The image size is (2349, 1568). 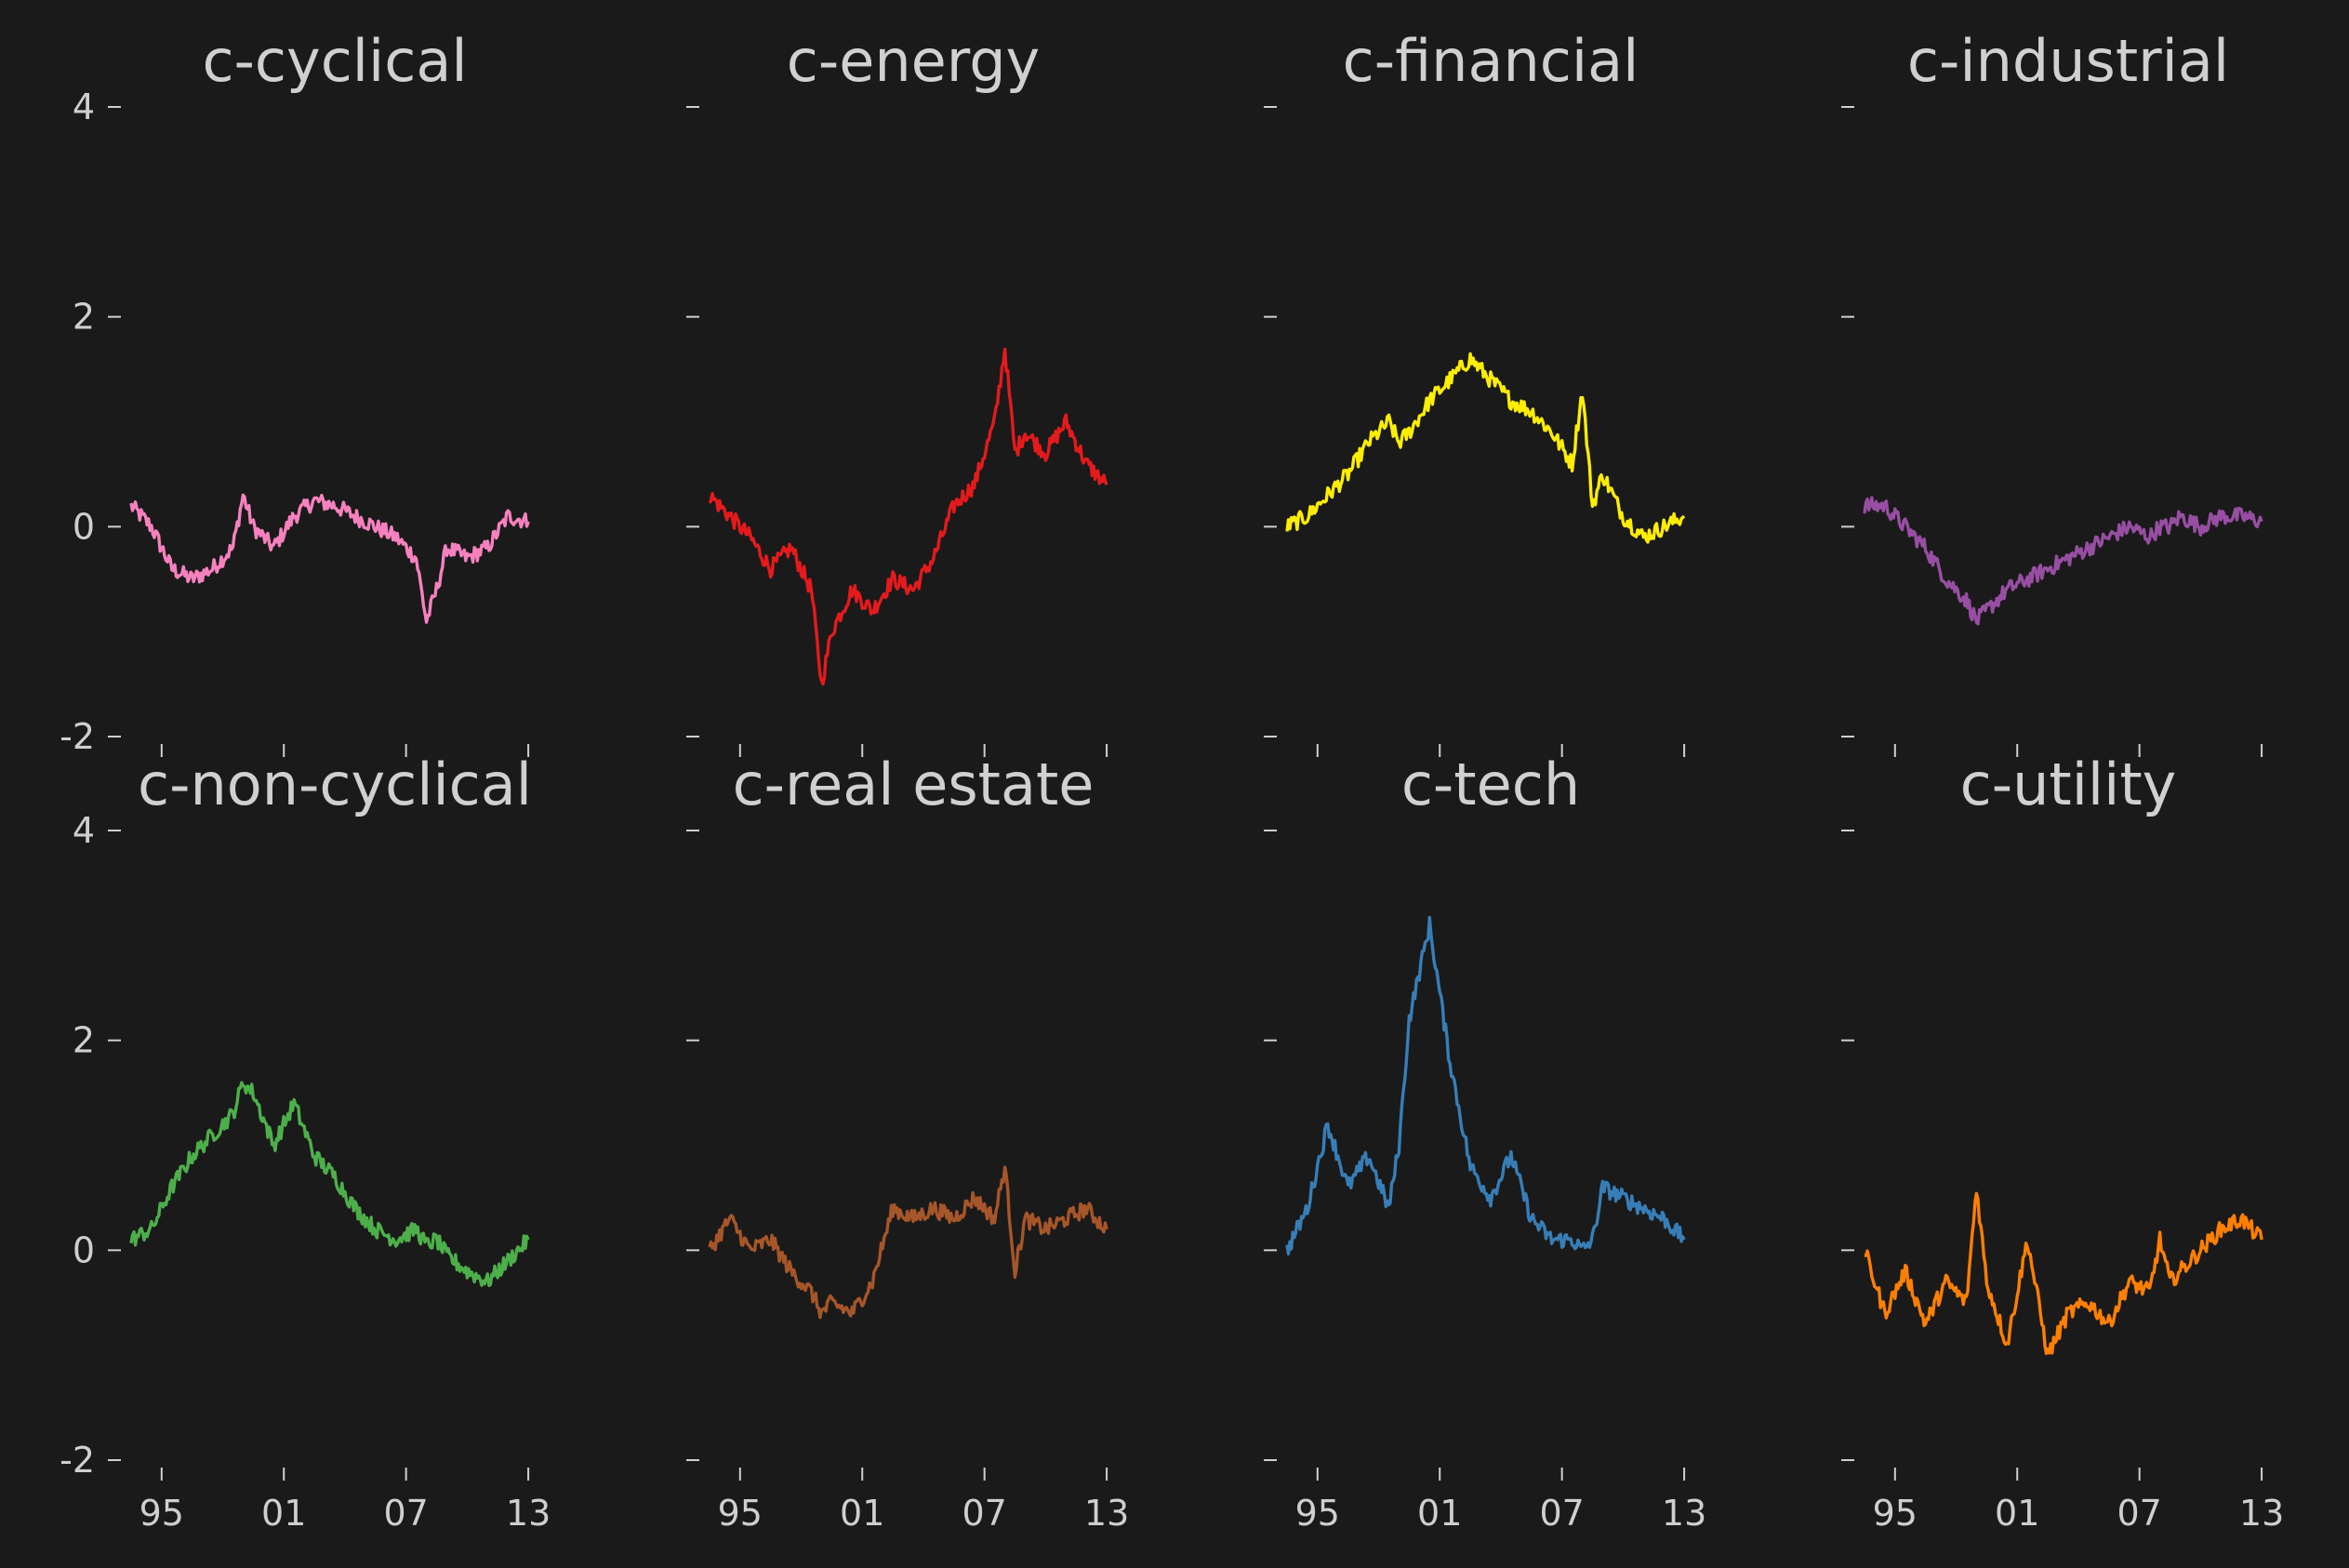 I want to click on panel-title: c-financial, so click(x=1491, y=61).